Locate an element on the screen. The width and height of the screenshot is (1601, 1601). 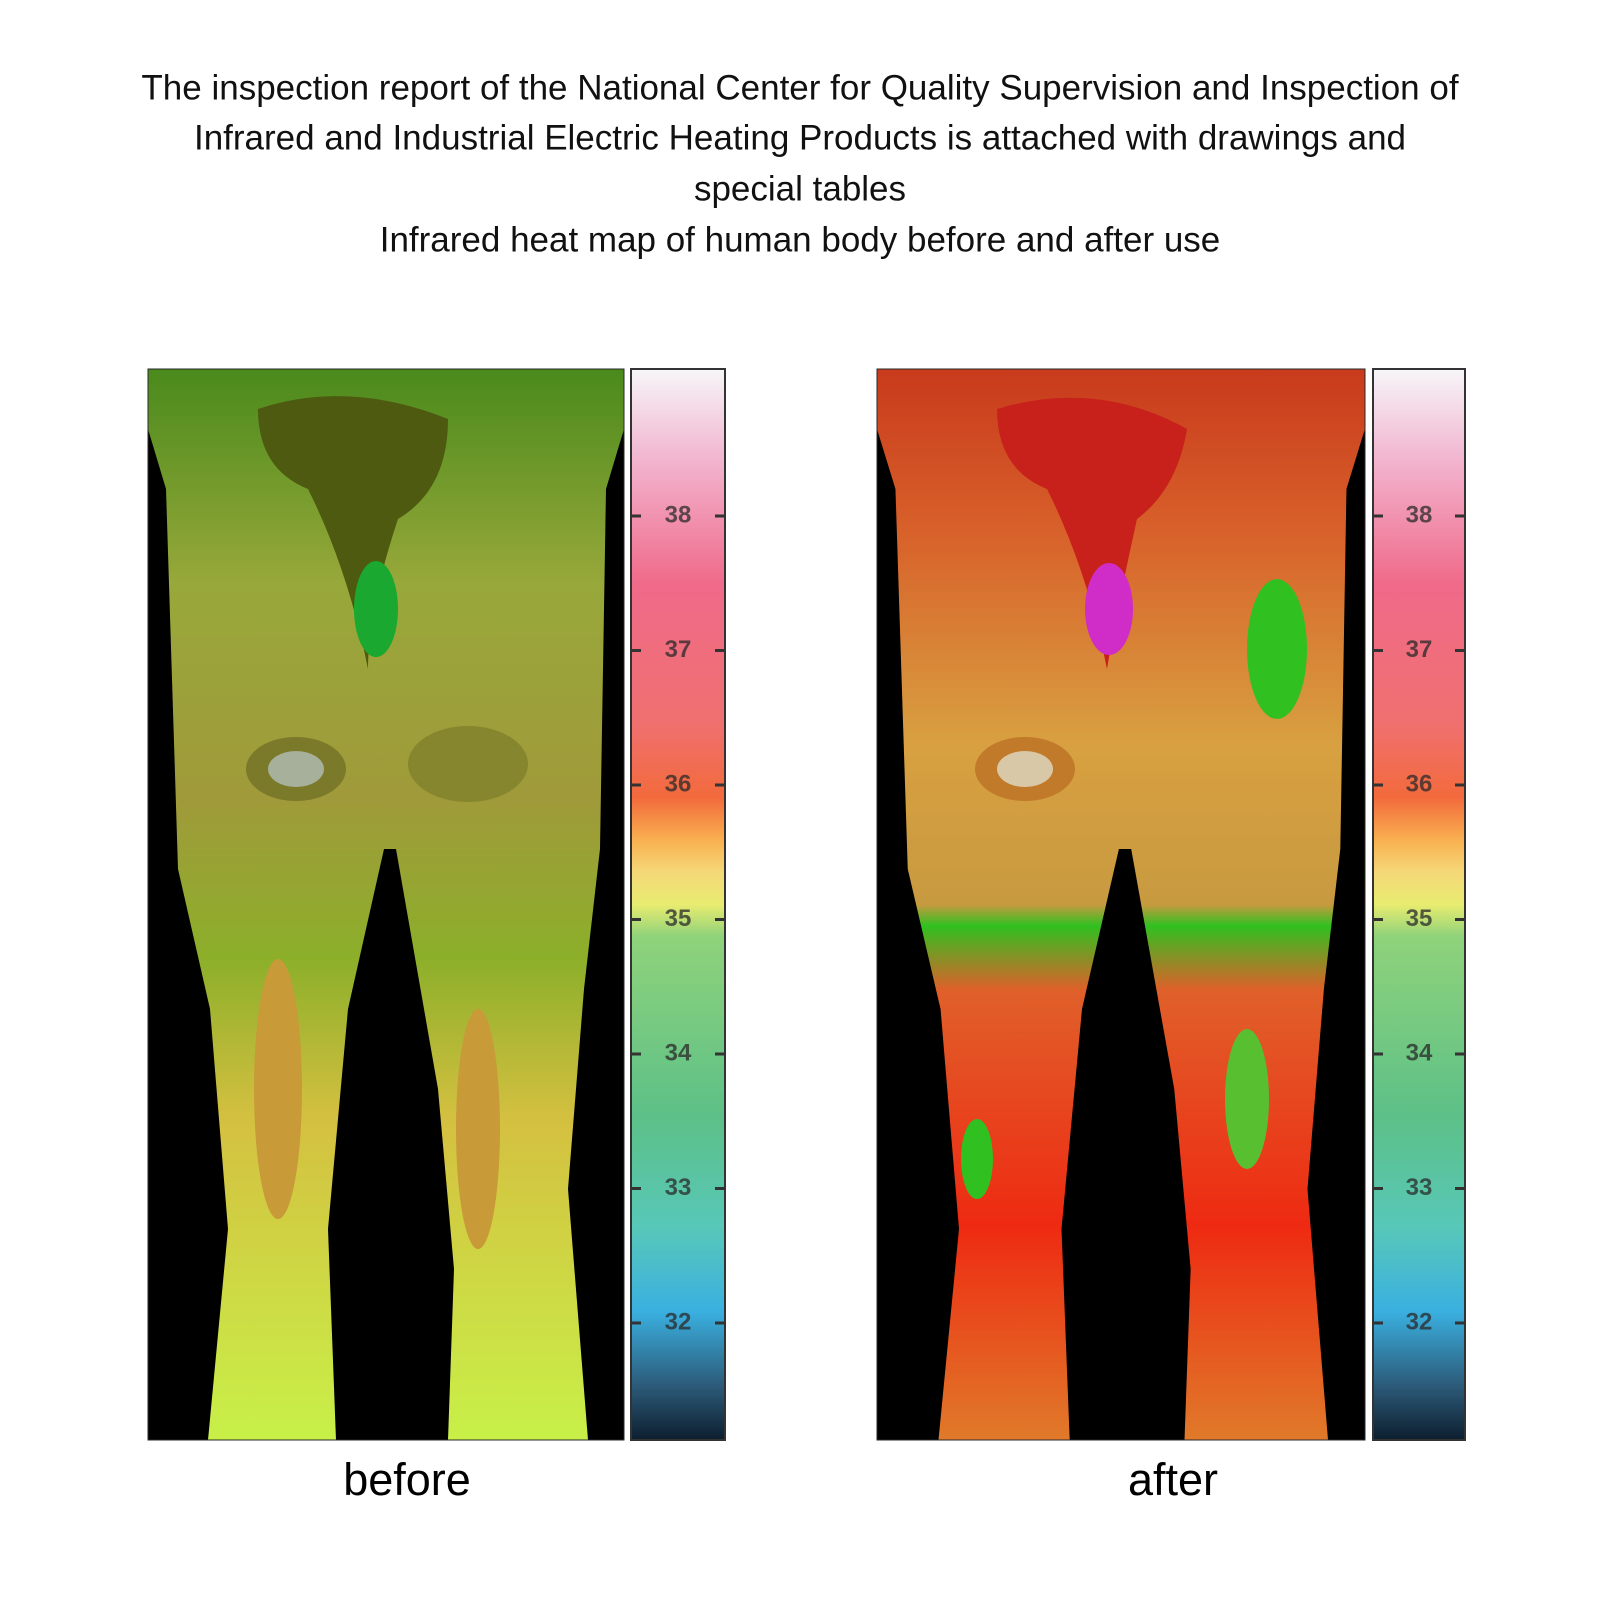
title-line: special tables is located at coordinates (800, 188).